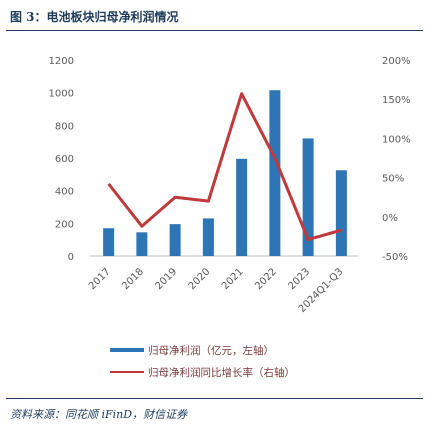  What do you see at coordinates (390, 218) in the screenshot?
I see `right-tick-label: 0%` at bounding box center [390, 218].